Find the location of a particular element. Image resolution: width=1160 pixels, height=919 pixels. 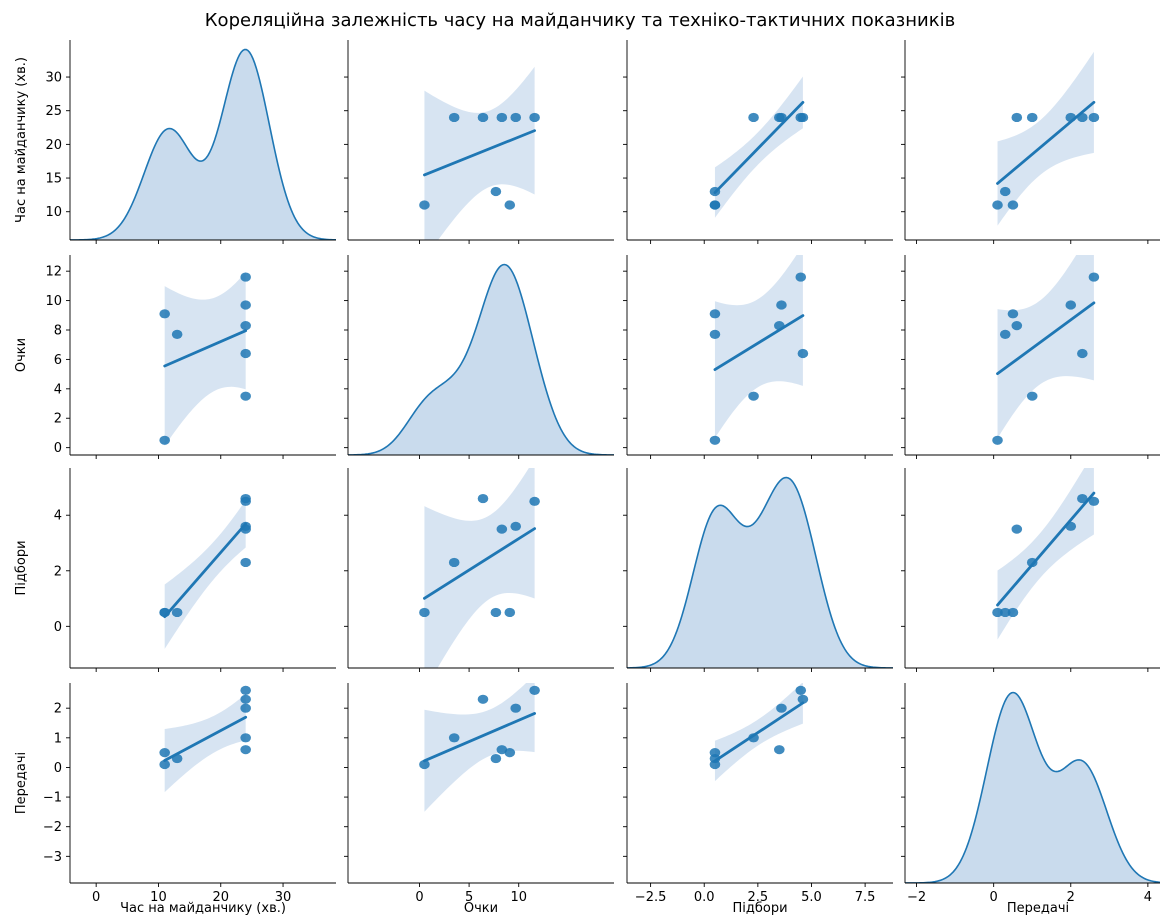

panel-time-vs-rebounds is located at coordinates (758, 142).